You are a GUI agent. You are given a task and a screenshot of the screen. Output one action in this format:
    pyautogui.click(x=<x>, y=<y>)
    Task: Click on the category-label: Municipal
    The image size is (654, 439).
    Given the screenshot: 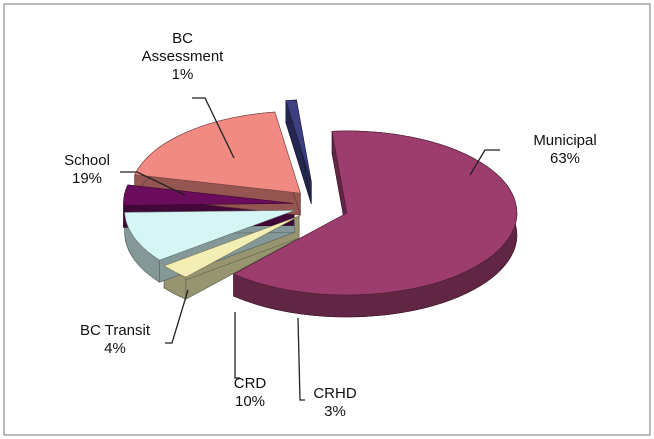 What is the action you would take?
    pyautogui.click(x=565, y=140)
    